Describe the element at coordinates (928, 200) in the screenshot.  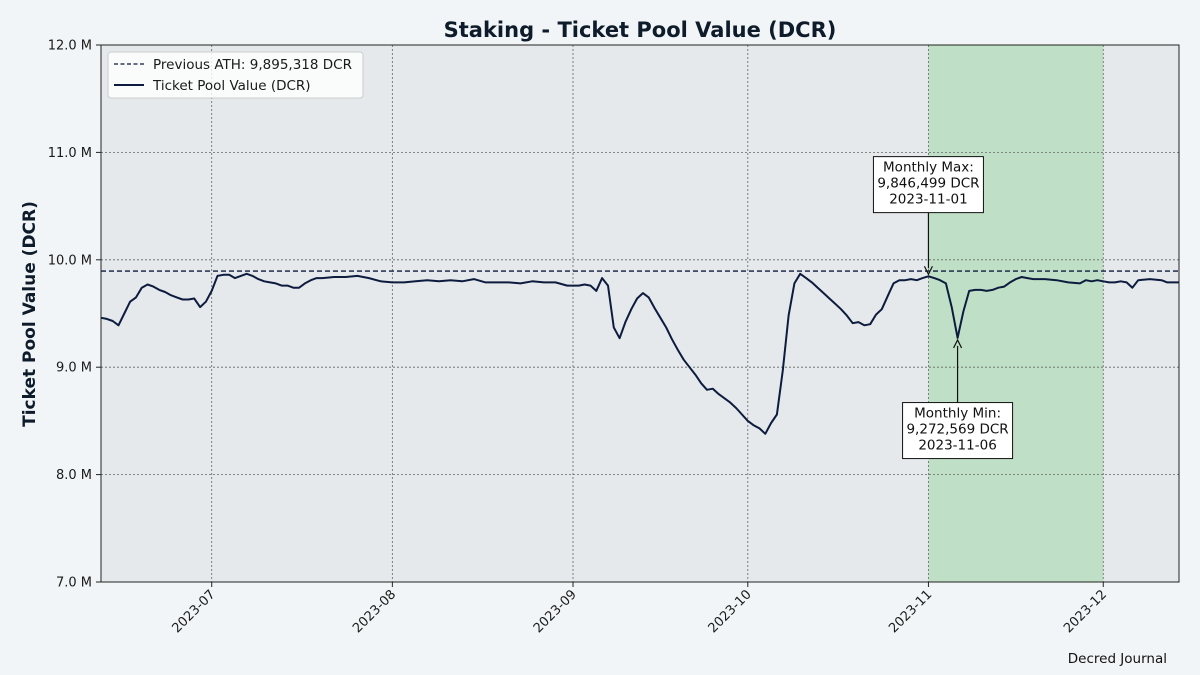
I see `annotation-max-text: 2023-11-01` at that location.